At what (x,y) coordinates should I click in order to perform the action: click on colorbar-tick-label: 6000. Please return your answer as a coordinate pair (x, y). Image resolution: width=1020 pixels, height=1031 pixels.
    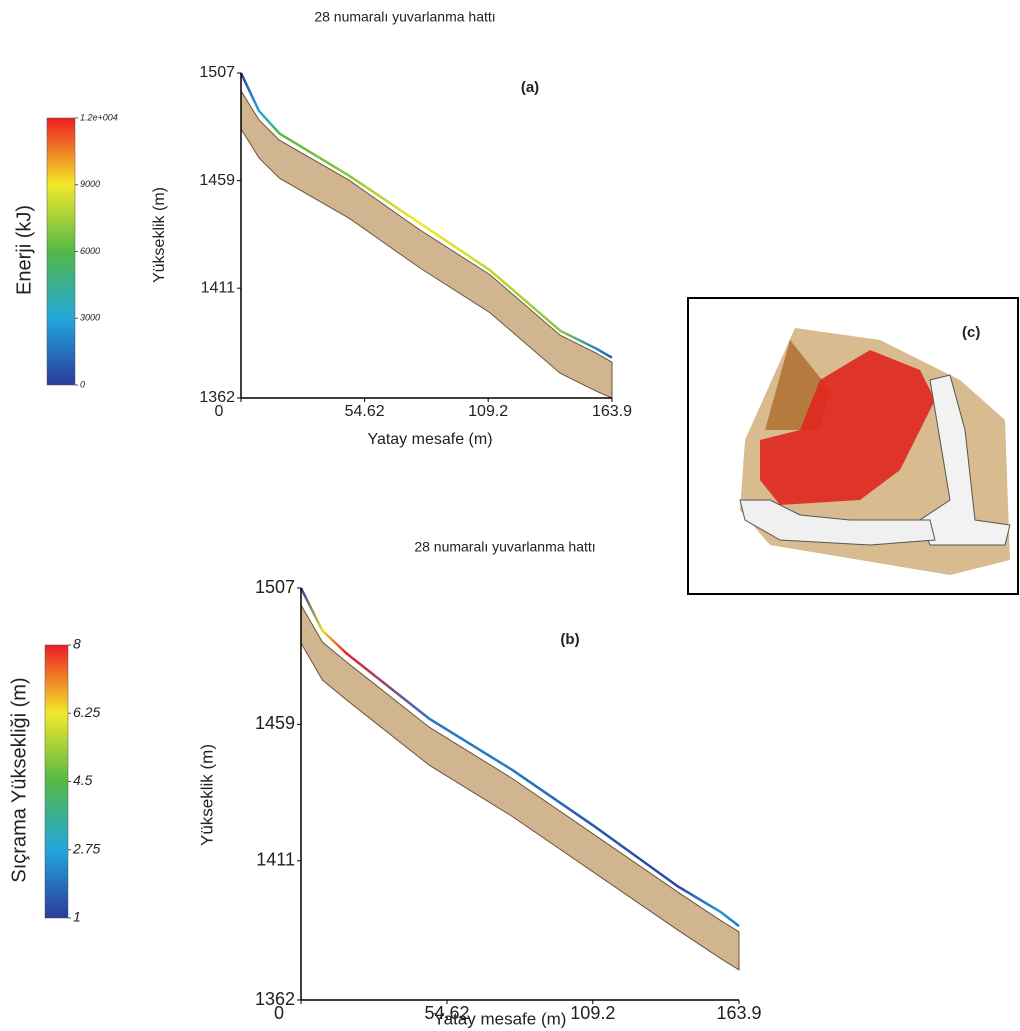
    Looking at the image, I should click on (90, 251).